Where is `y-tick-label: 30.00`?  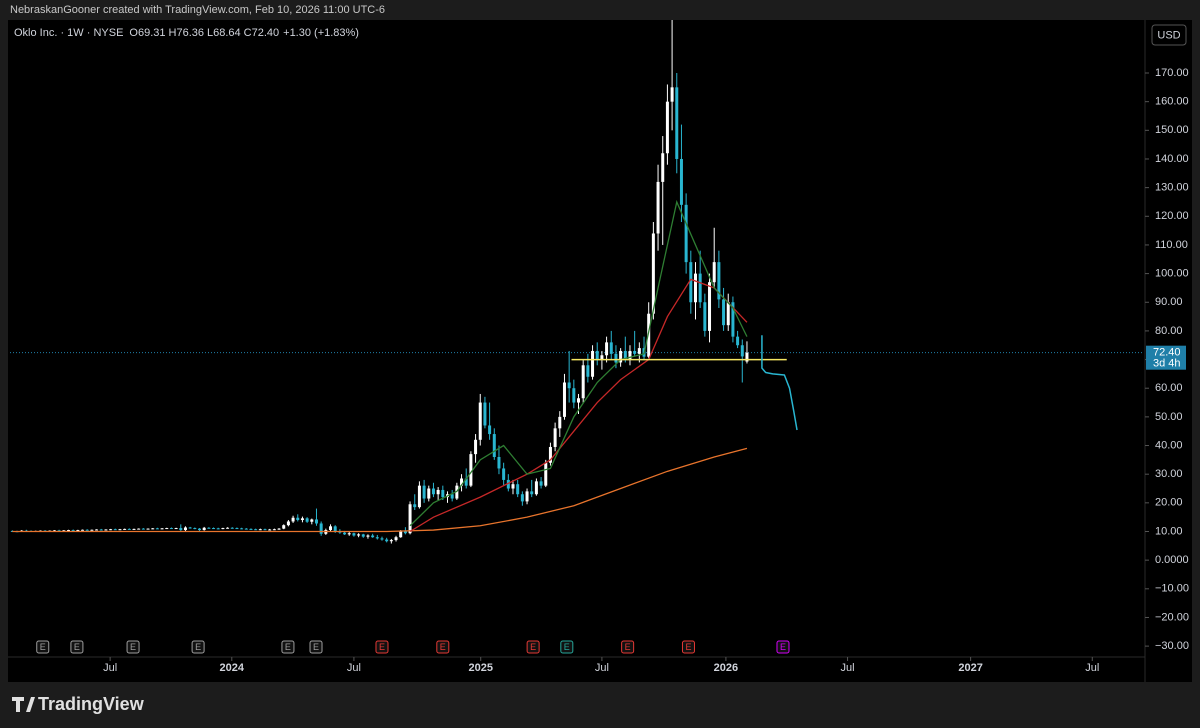
y-tick-label: 30.00 is located at coordinates (1169, 474).